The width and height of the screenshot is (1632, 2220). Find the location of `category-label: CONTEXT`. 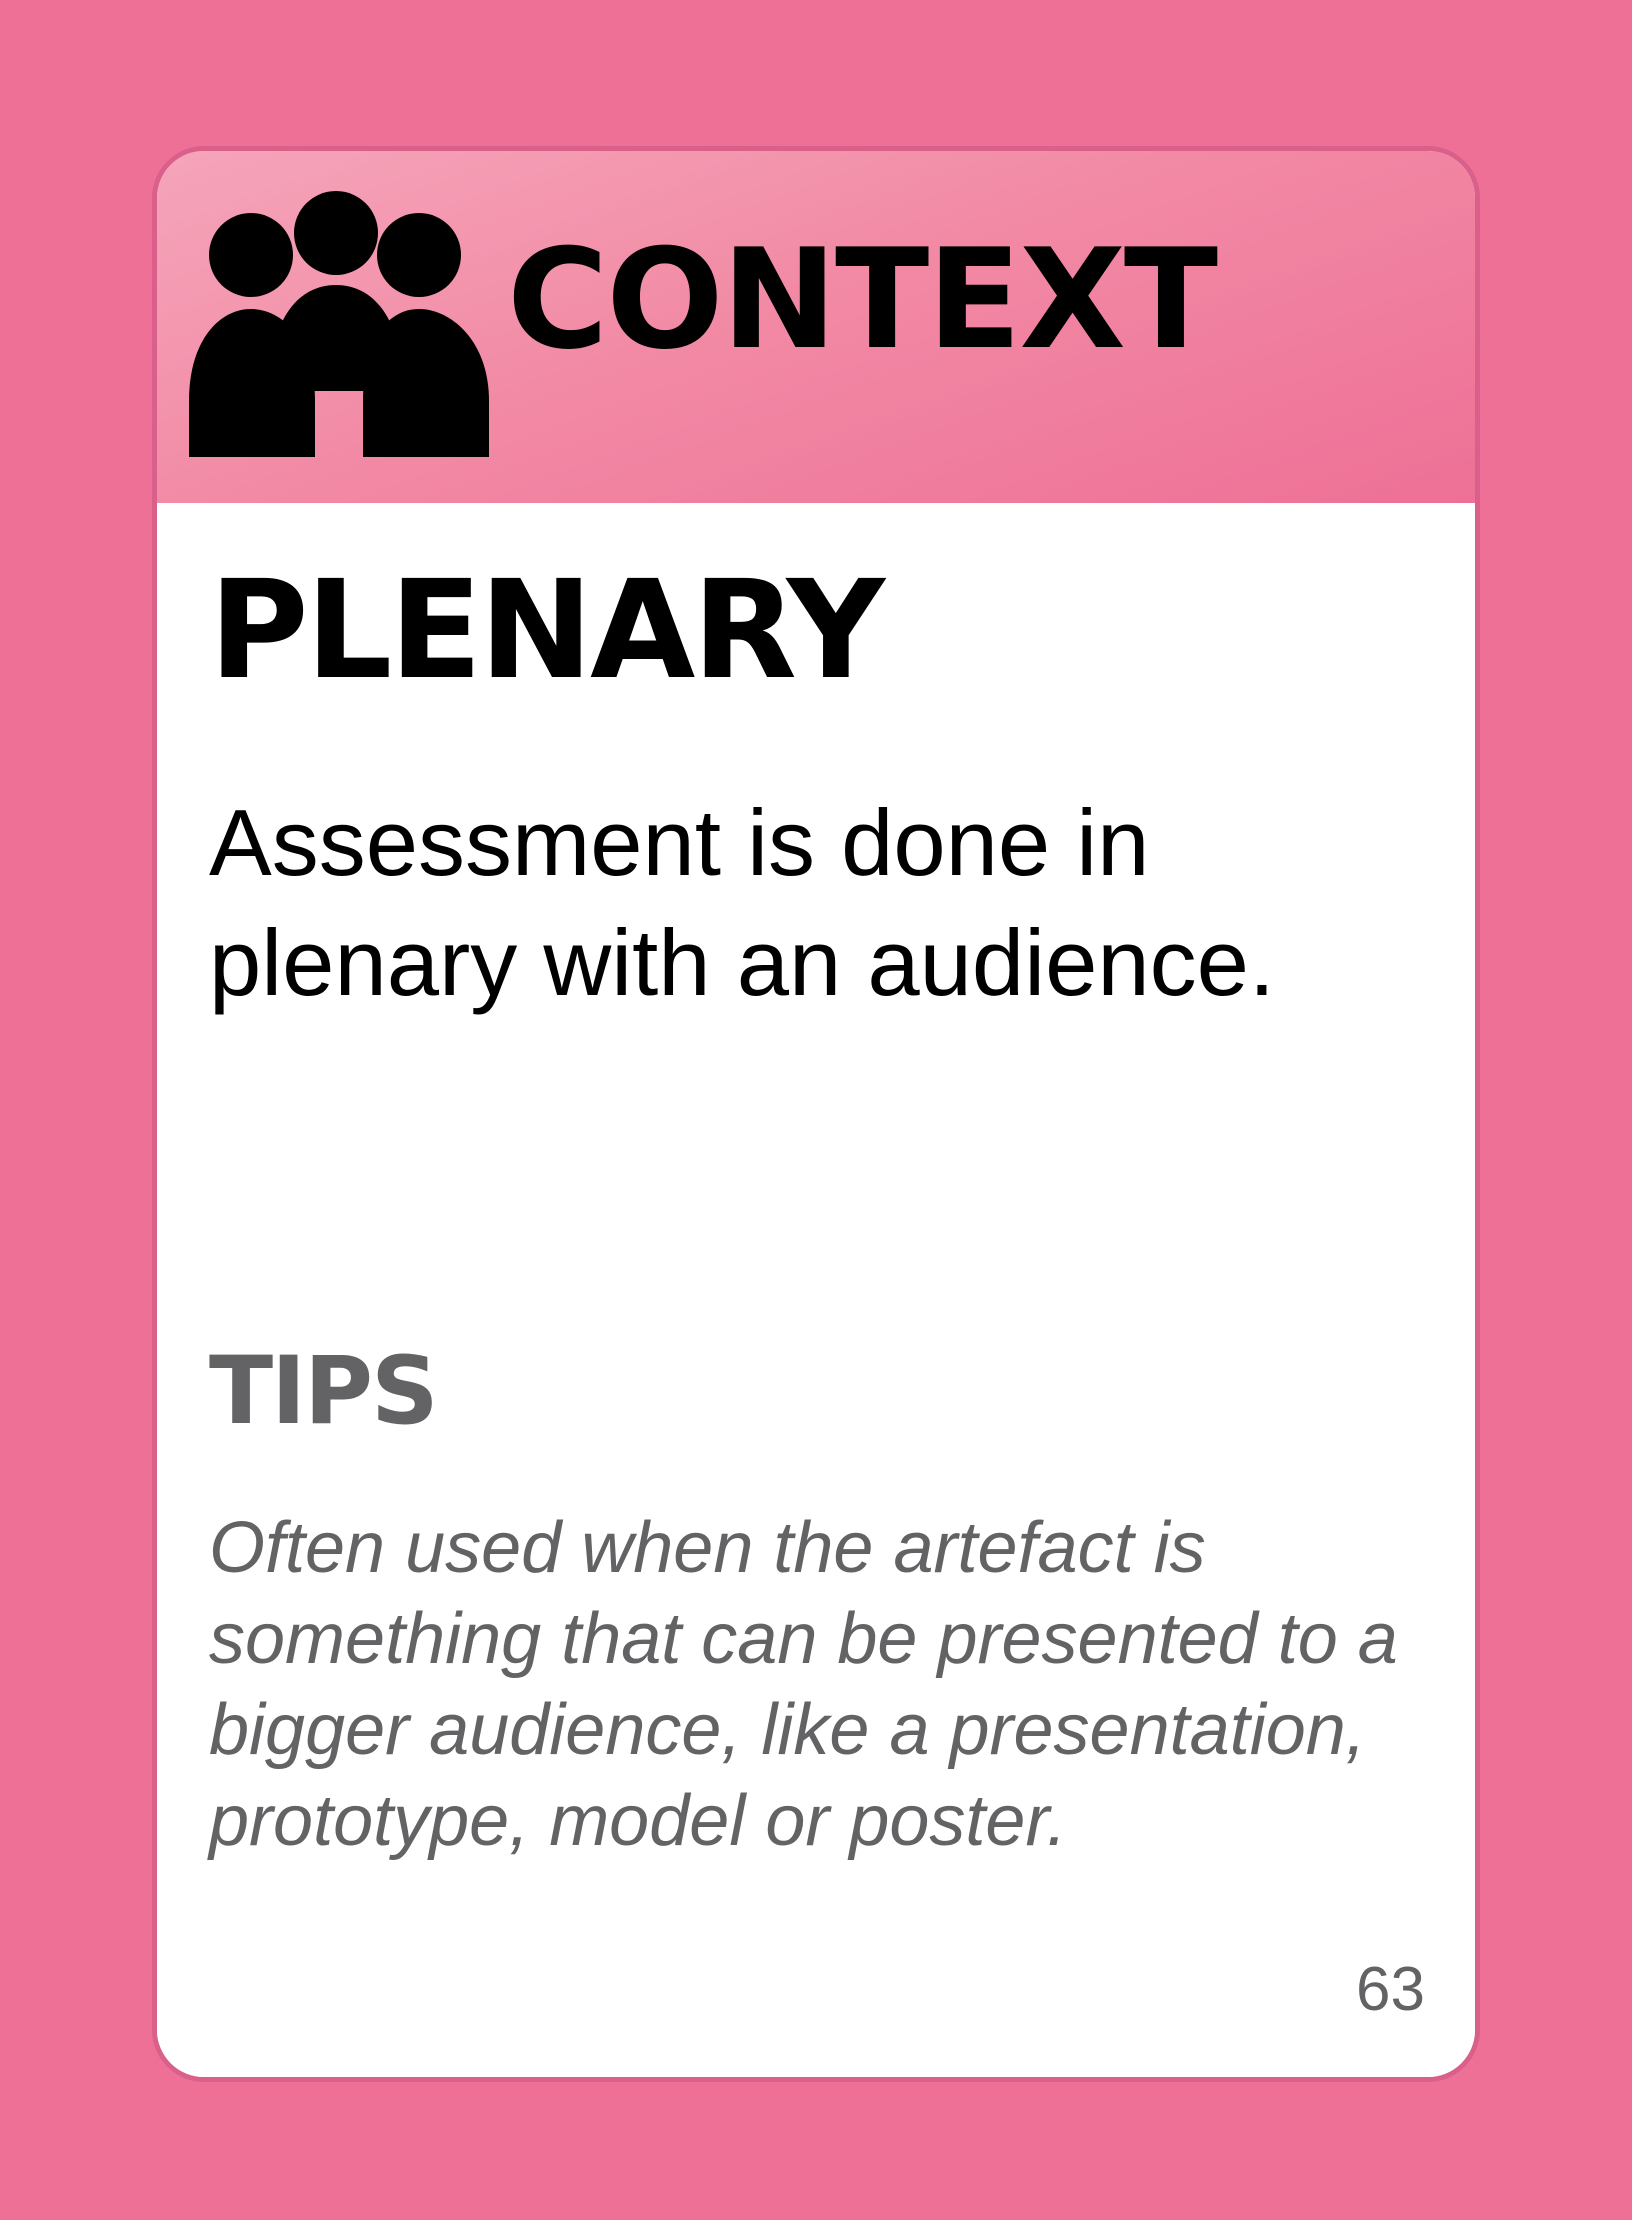

category-label: CONTEXT is located at coordinates (862, 299).